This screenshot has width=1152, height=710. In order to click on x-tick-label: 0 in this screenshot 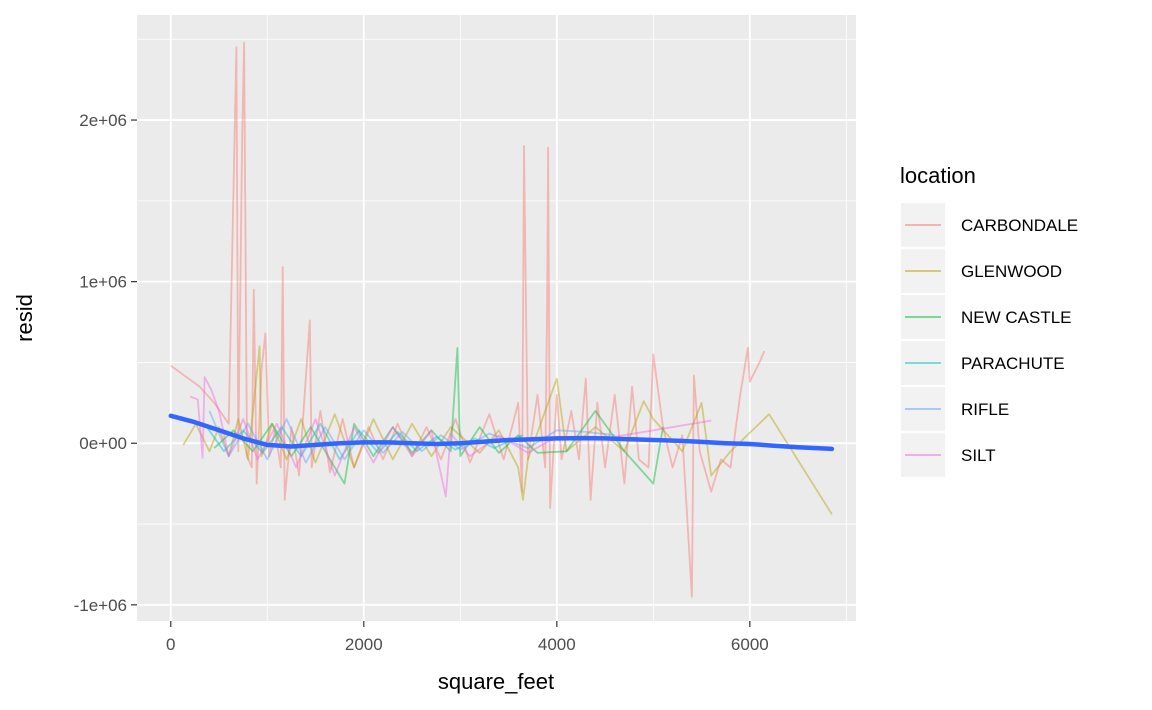, I will do `click(170, 644)`.